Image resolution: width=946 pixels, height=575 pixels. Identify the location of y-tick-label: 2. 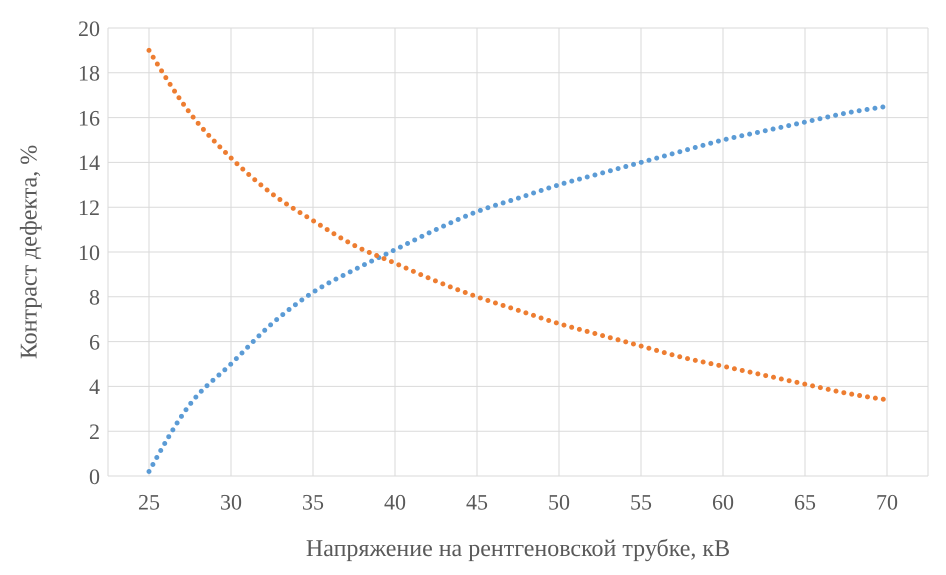
(94, 431).